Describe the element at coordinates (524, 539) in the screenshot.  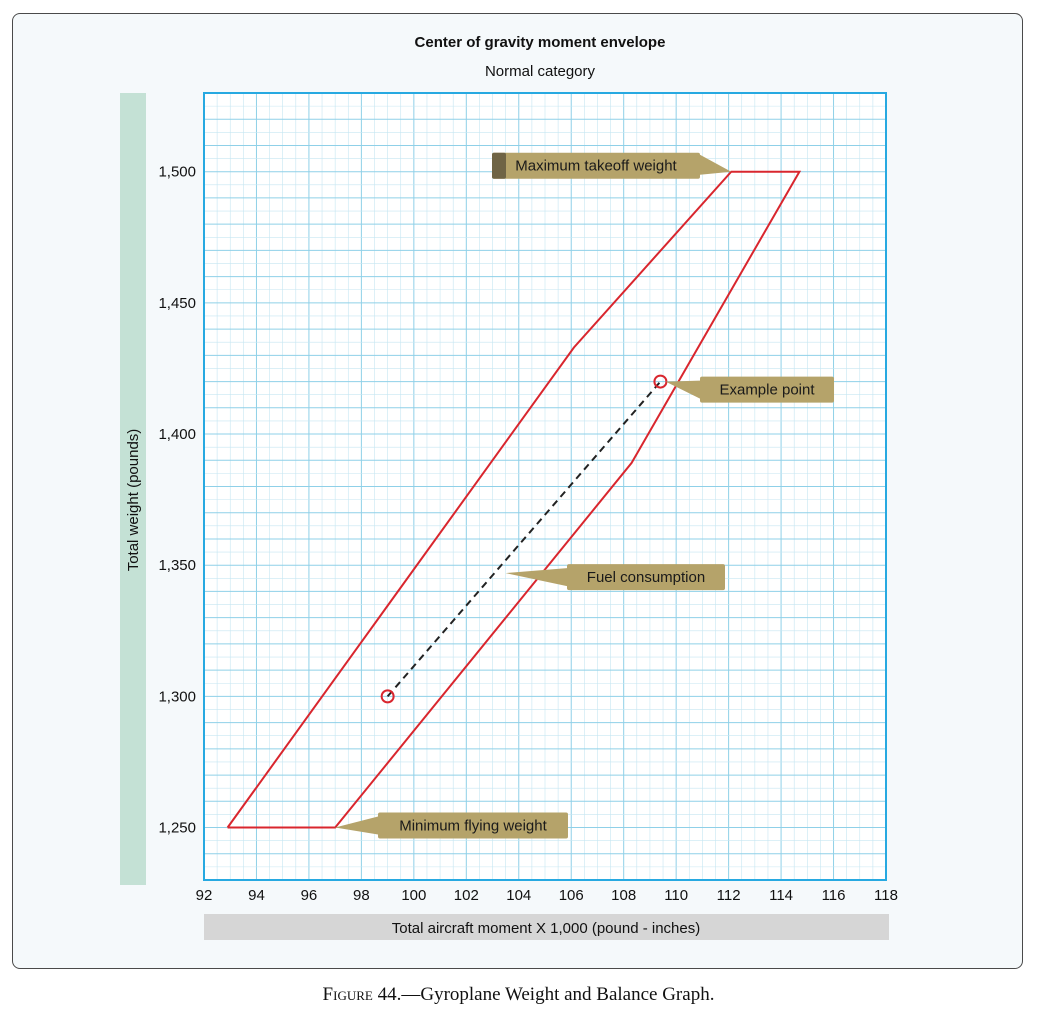
I see `fuel-consumption-line` at that location.